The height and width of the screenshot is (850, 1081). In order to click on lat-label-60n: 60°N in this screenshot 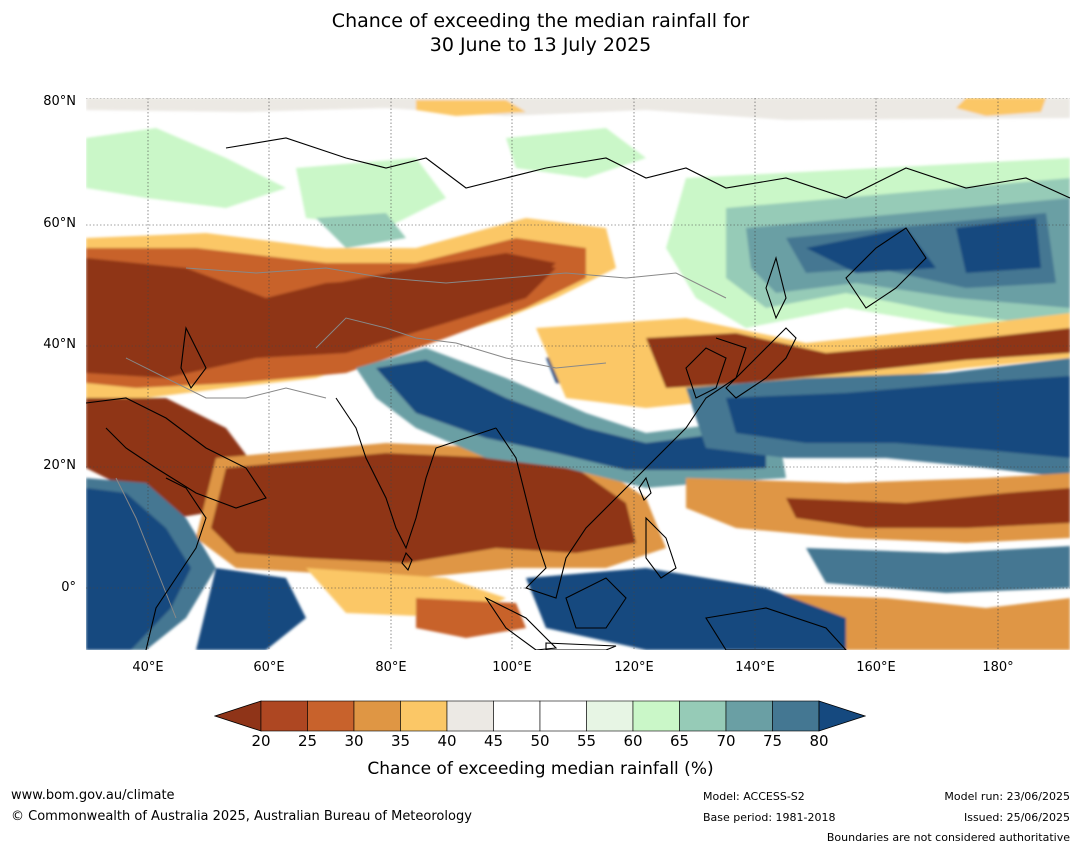, I will do `click(59, 223)`.